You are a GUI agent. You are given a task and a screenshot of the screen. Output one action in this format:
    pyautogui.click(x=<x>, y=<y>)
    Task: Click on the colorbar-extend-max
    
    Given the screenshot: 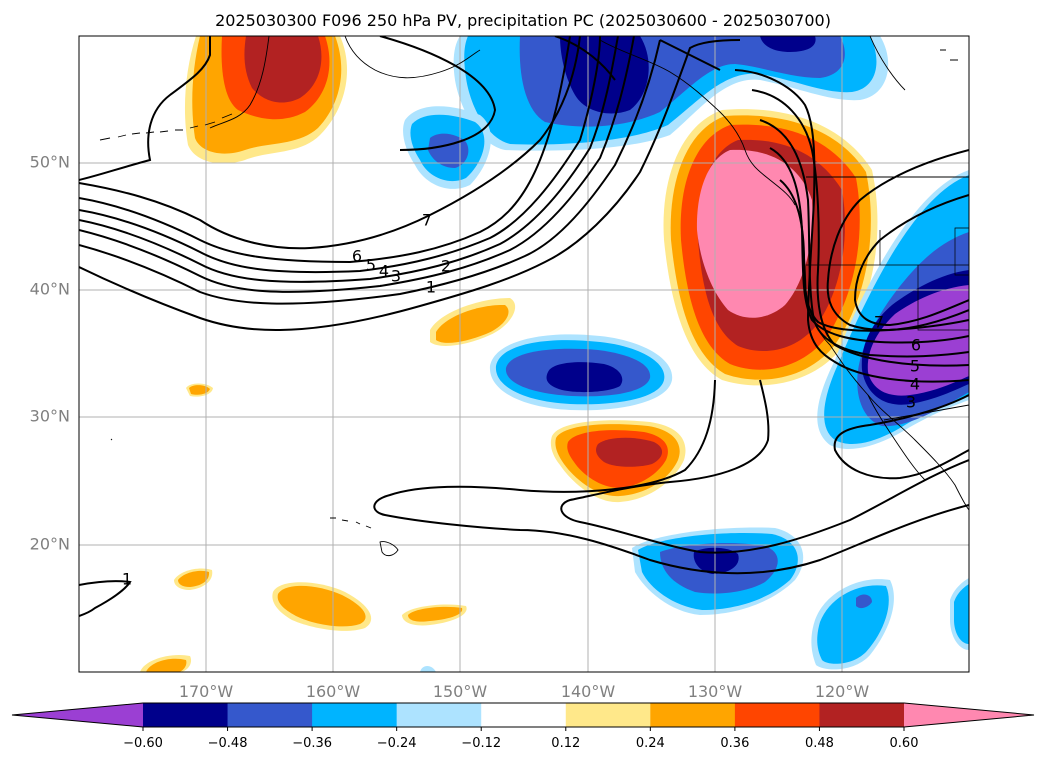 What is the action you would take?
    pyautogui.click(x=969, y=715)
    